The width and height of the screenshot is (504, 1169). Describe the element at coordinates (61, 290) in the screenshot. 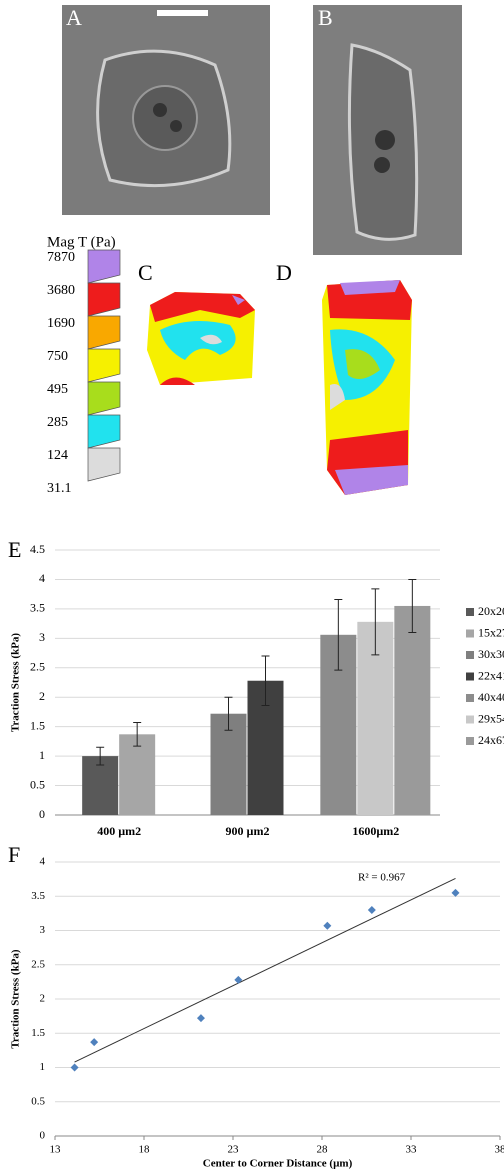

I see `colorbar-label: 3680` at that location.